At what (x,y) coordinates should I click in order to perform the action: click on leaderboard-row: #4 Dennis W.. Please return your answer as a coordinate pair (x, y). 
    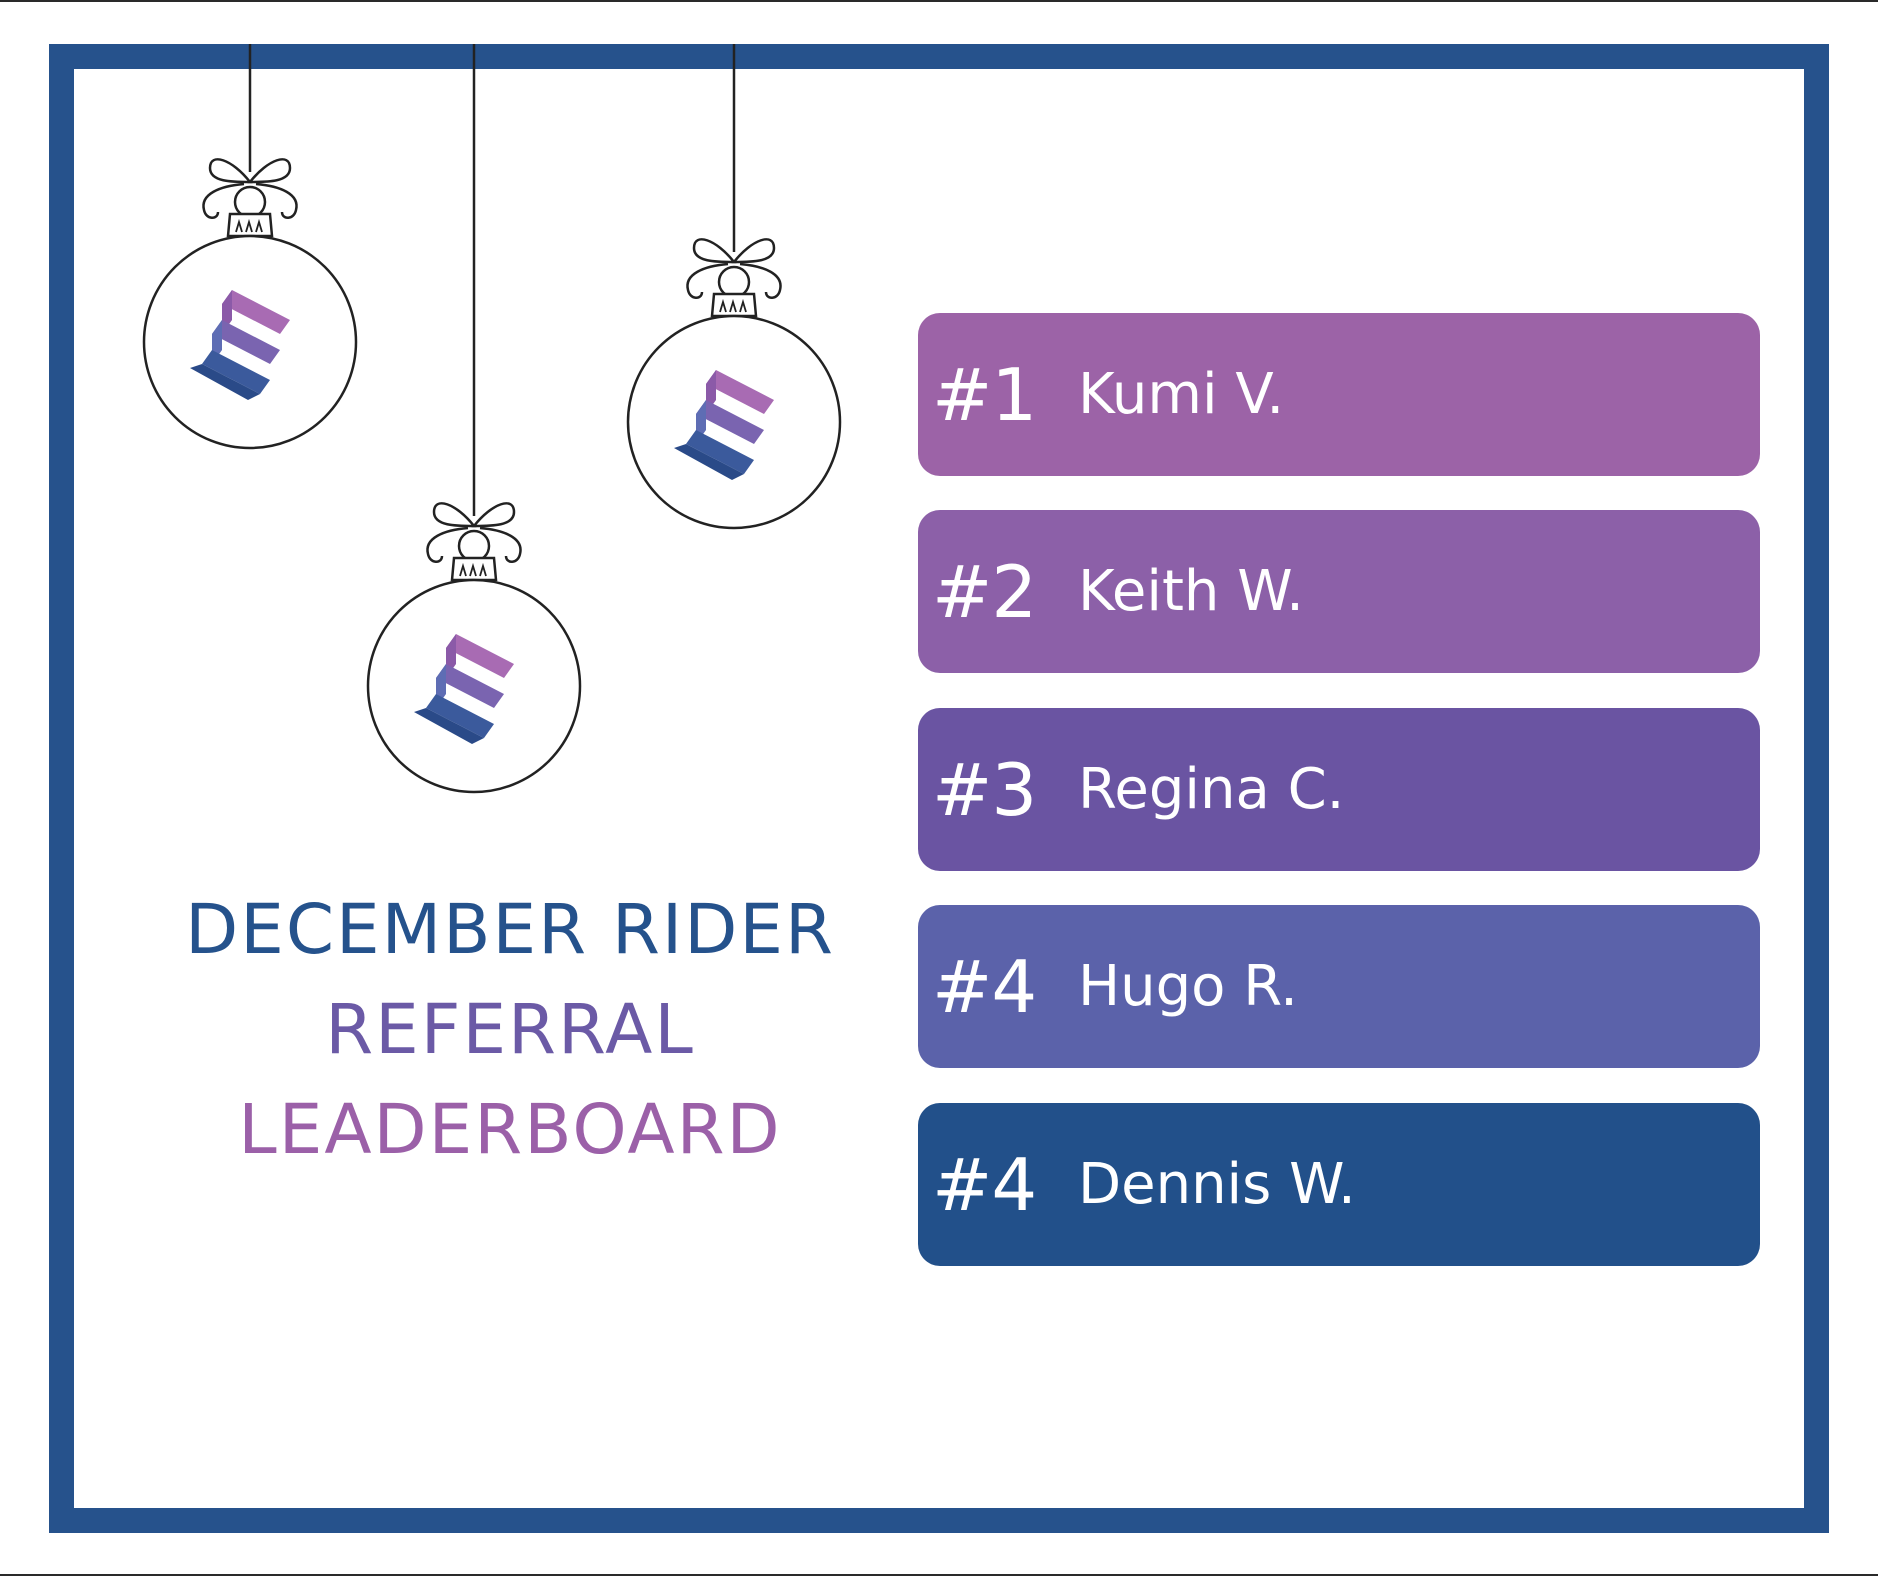
    Looking at the image, I should click on (1339, 1184).